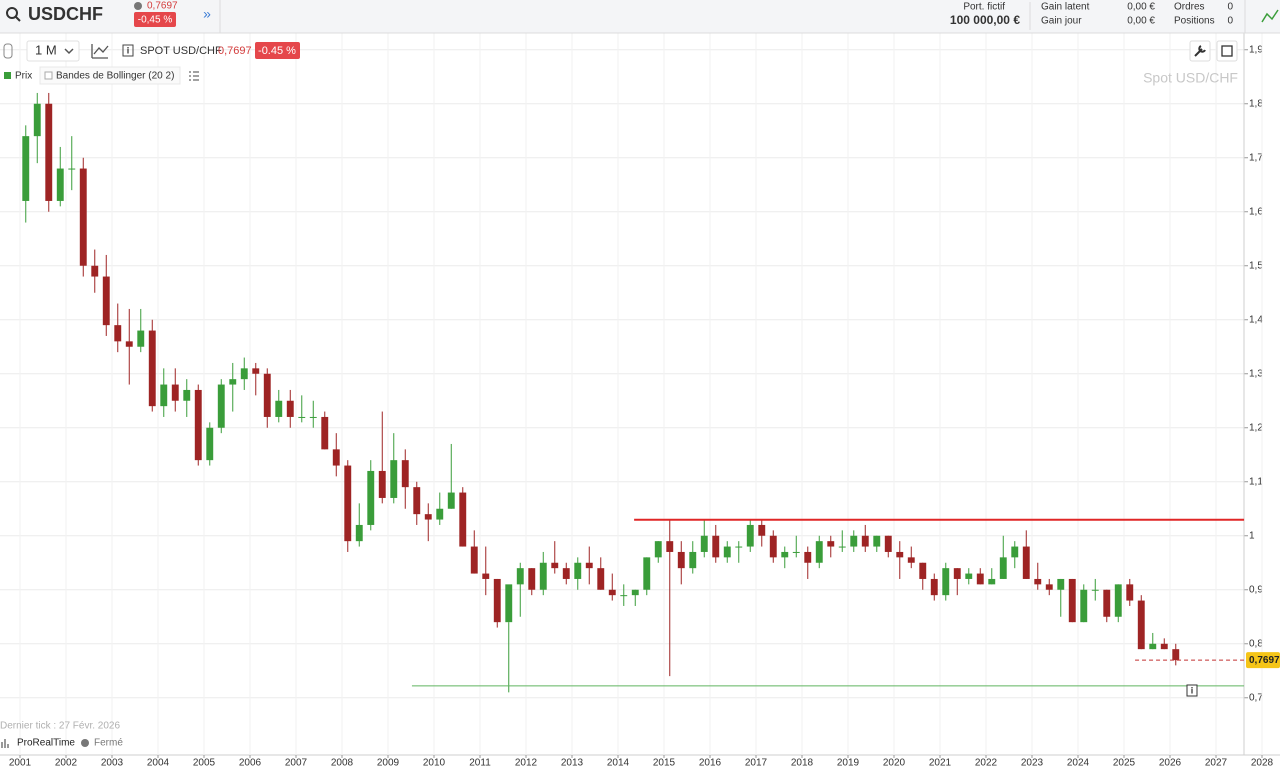  I want to click on y-tick-label: 1,1, so click(1256, 481).